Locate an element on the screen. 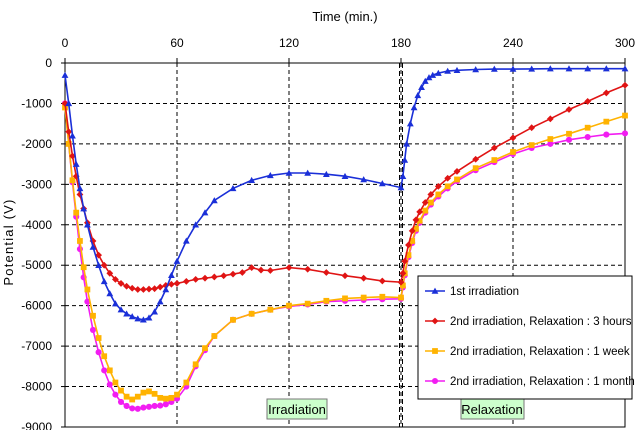 This screenshot has width=636, height=430. vertical-markers is located at coordinates (401, 245).